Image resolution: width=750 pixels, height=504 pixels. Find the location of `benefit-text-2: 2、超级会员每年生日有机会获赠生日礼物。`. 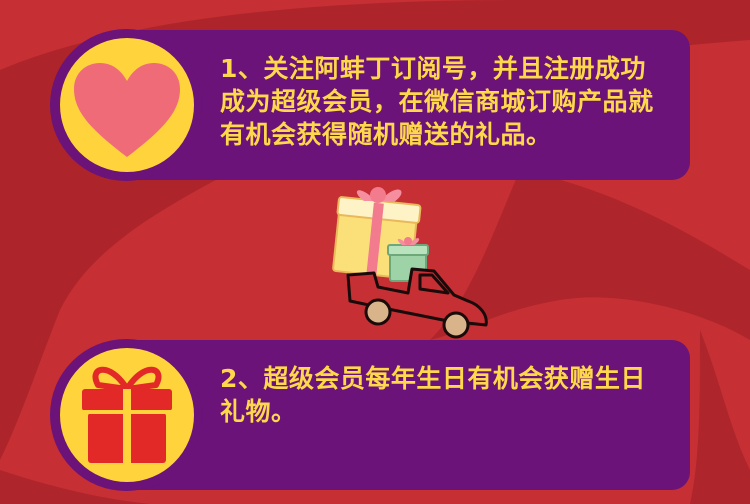

benefit-text-2: 2、超级会员每年生日有机会获赠生日礼物。 is located at coordinates (433, 395).